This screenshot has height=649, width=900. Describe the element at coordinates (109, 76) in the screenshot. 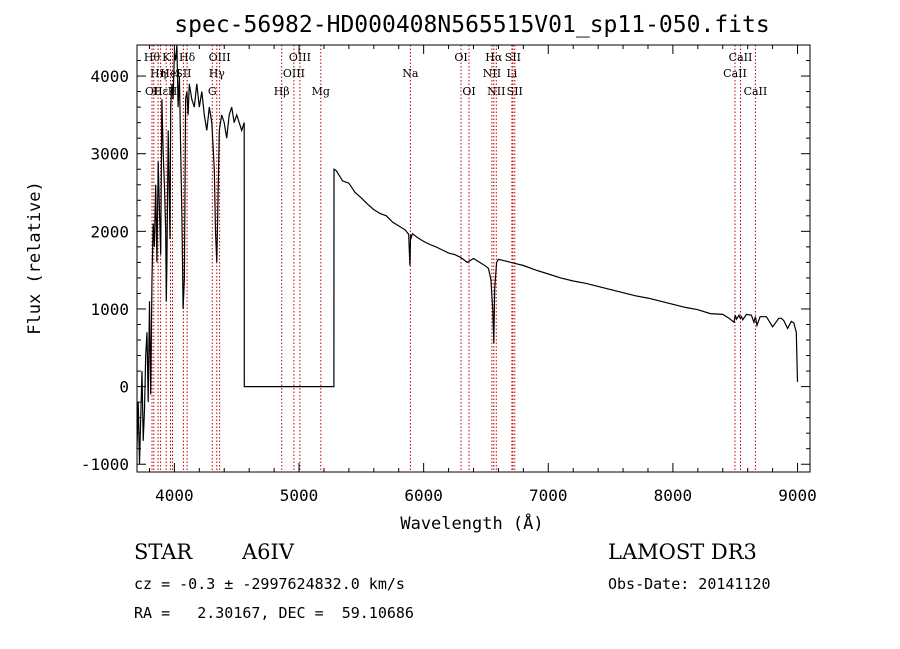

I see `y-tick-label: 4000` at that location.